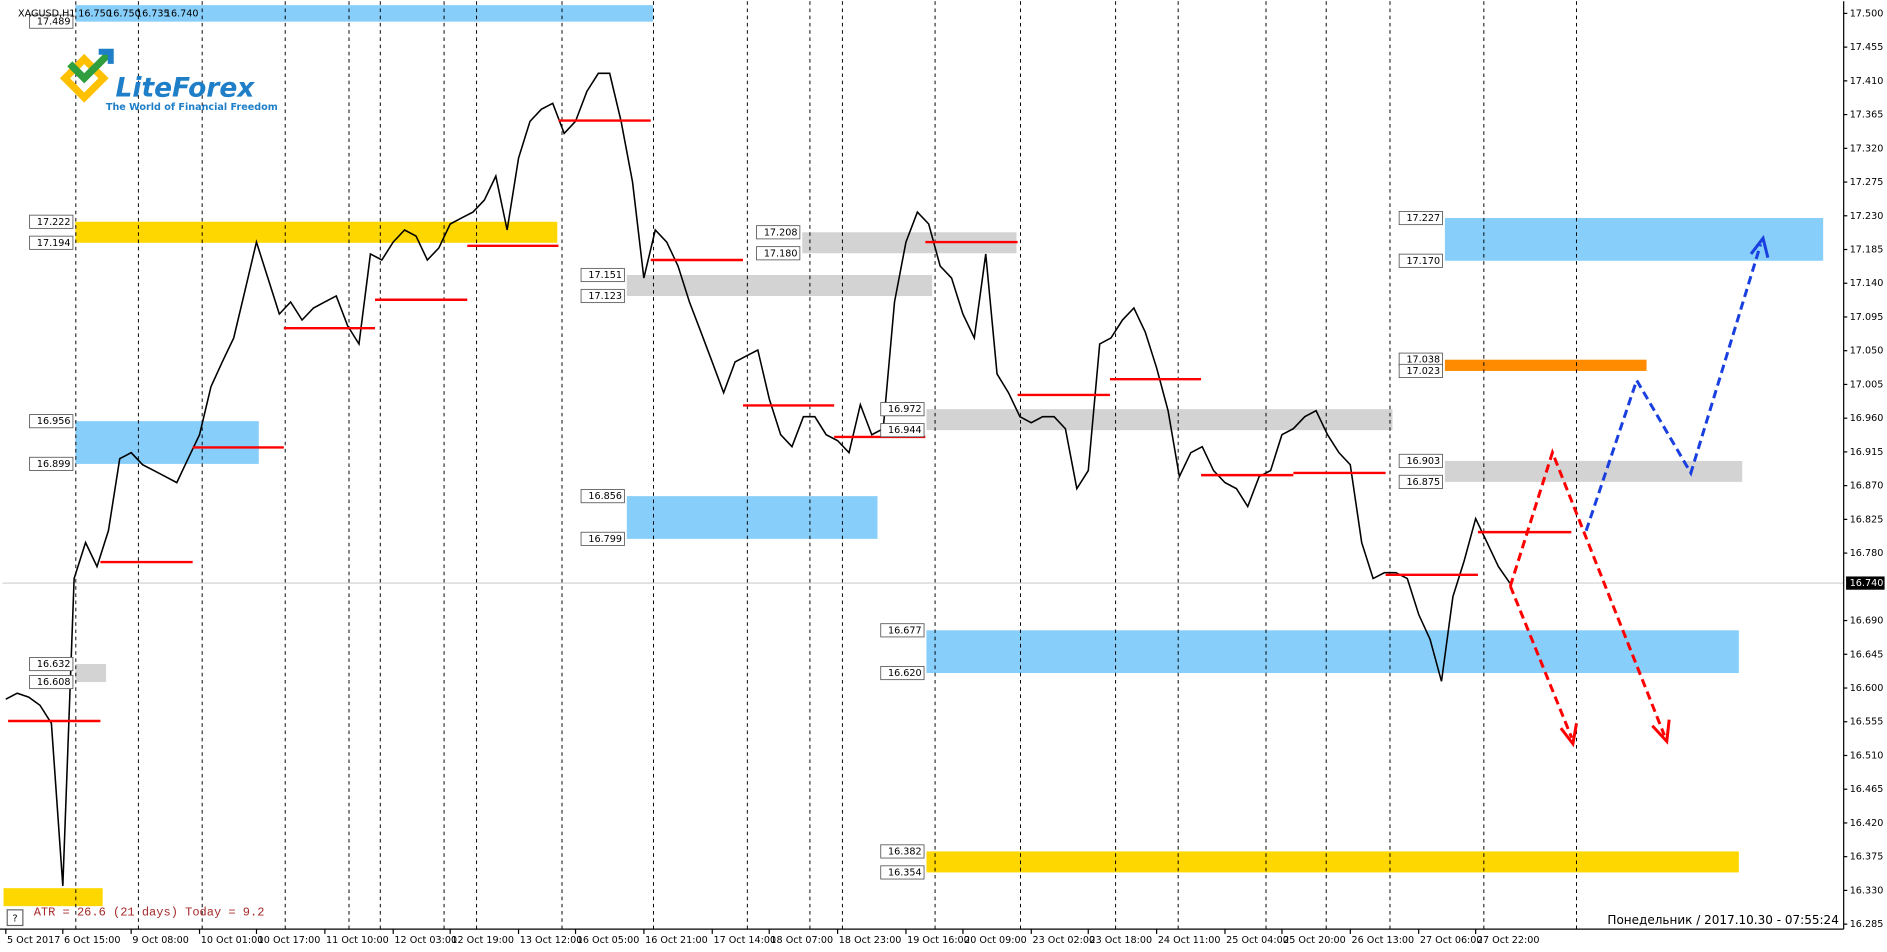 This screenshot has width=1887, height=952. Describe the element at coordinates (1867, 148) in the screenshot. I see `y-tick-label: 17.320` at that location.